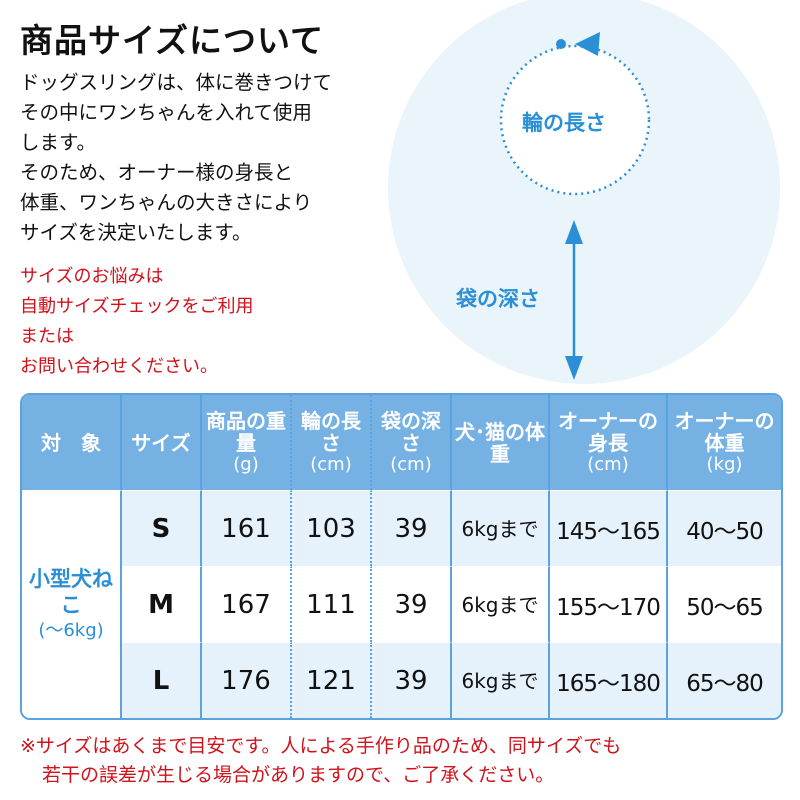 The width and height of the screenshot is (800, 800). What do you see at coordinates (332, 680) in the screenshot?
I see `ring-cell: 121` at bounding box center [332, 680].